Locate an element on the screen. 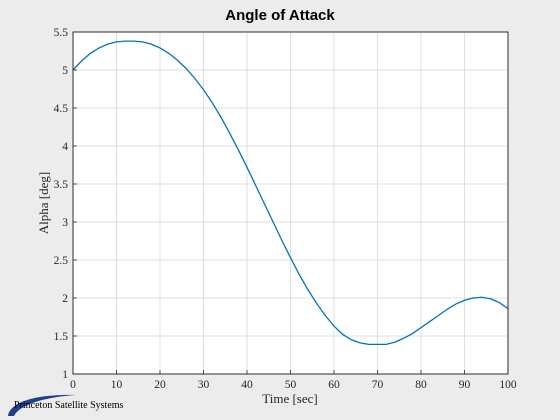  y-tick-label: 4.5 is located at coordinates (61, 109).